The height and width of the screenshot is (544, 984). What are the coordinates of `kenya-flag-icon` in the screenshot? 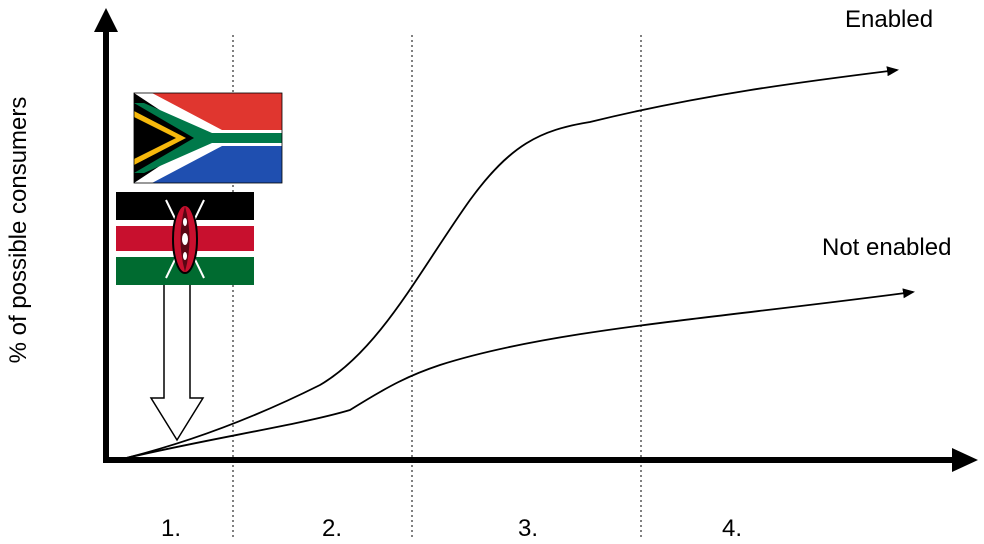 It's located at (185, 238).